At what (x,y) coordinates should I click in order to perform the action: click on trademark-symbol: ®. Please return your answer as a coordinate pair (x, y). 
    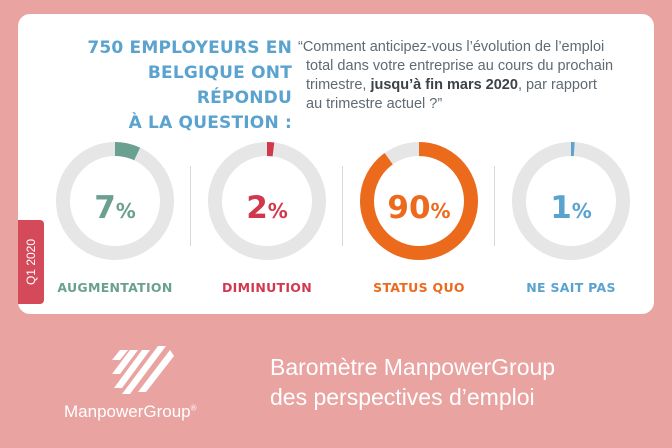
    Looking at the image, I should click on (193, 408).